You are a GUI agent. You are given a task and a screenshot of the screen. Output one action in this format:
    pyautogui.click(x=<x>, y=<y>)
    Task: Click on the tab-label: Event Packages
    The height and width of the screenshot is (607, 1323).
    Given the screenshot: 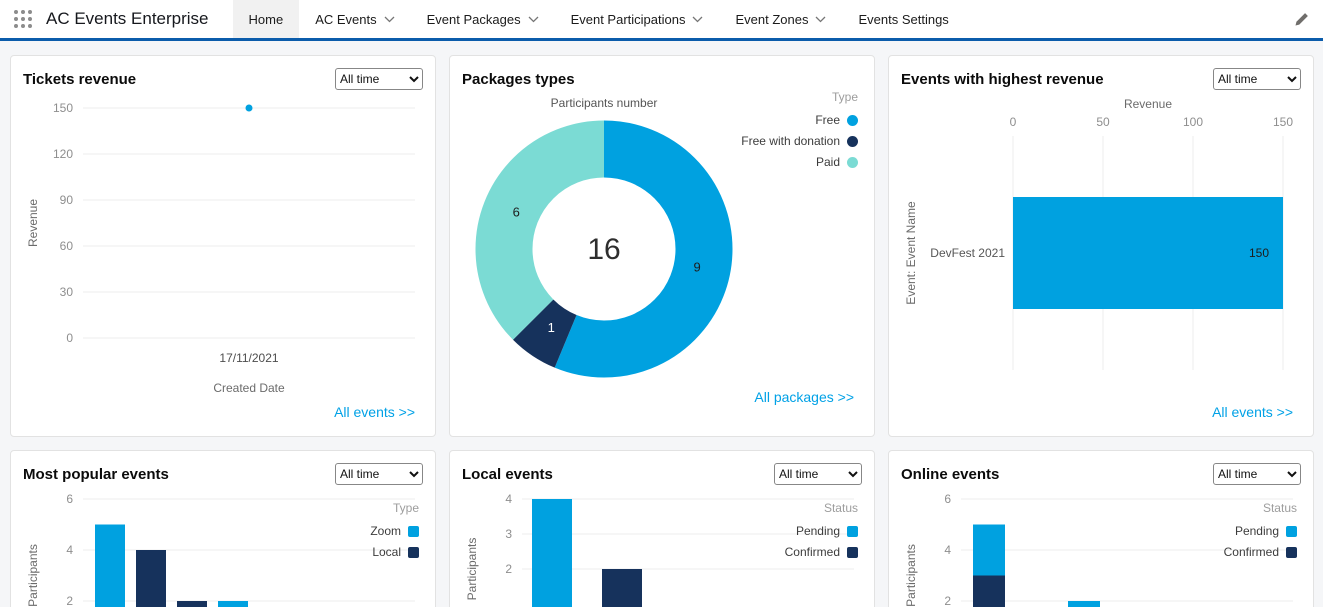 What is the action you would take?
    pyautogui.click(x=473, y=19)
    